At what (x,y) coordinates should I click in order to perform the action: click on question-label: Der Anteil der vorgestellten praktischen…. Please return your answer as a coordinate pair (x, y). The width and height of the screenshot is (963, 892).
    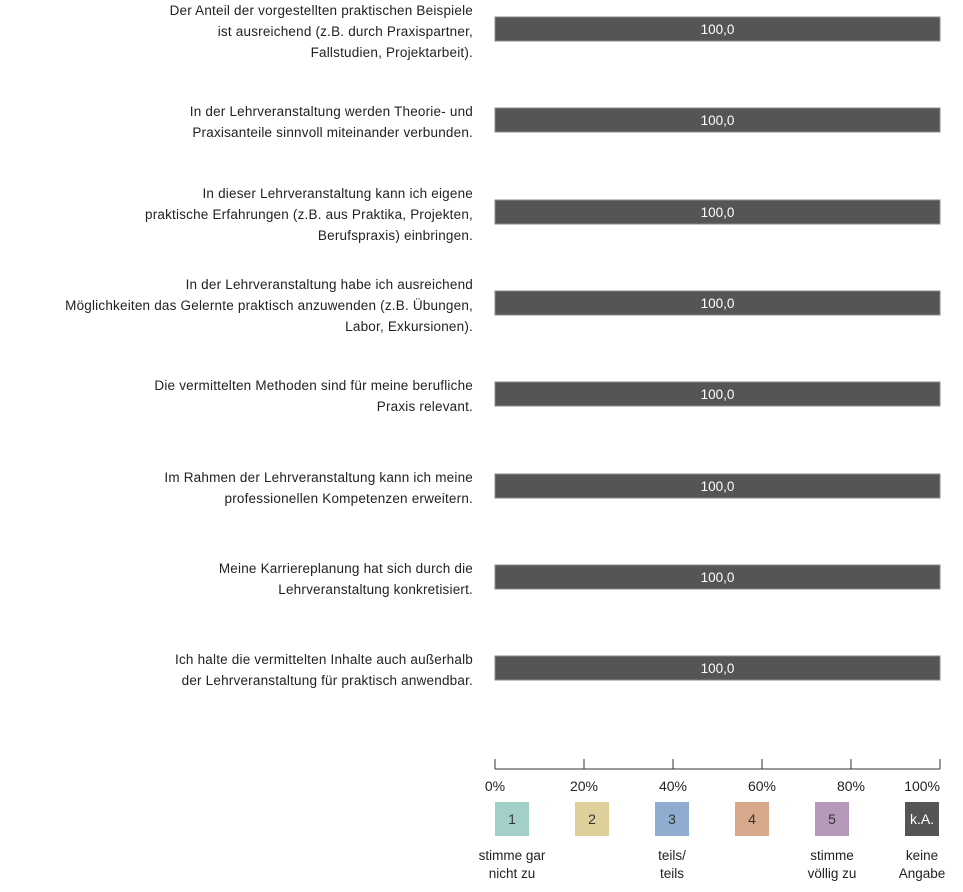
    Looking at the image, I should click on (236, 31).